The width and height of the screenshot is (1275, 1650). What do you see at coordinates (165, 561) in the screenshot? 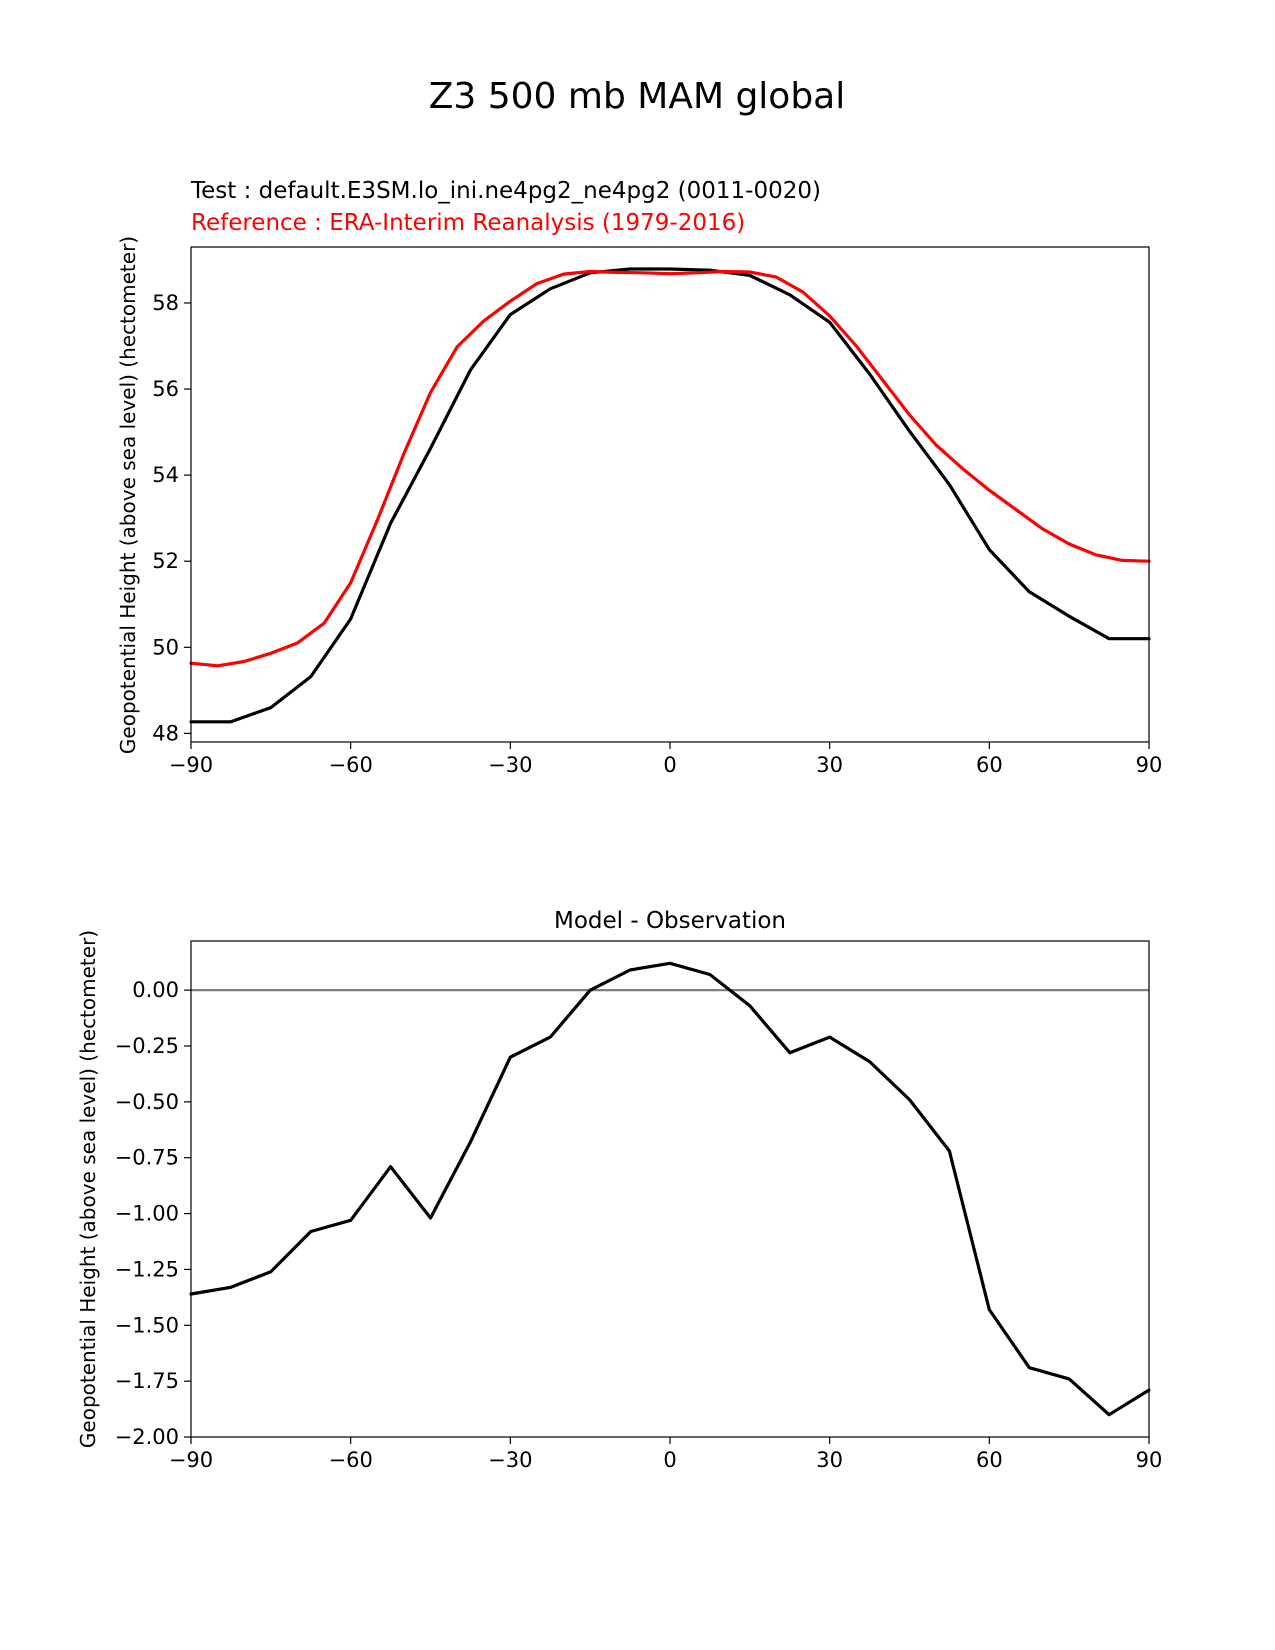
I see `y-tick-label: 52` at bounding box center [165, 561].